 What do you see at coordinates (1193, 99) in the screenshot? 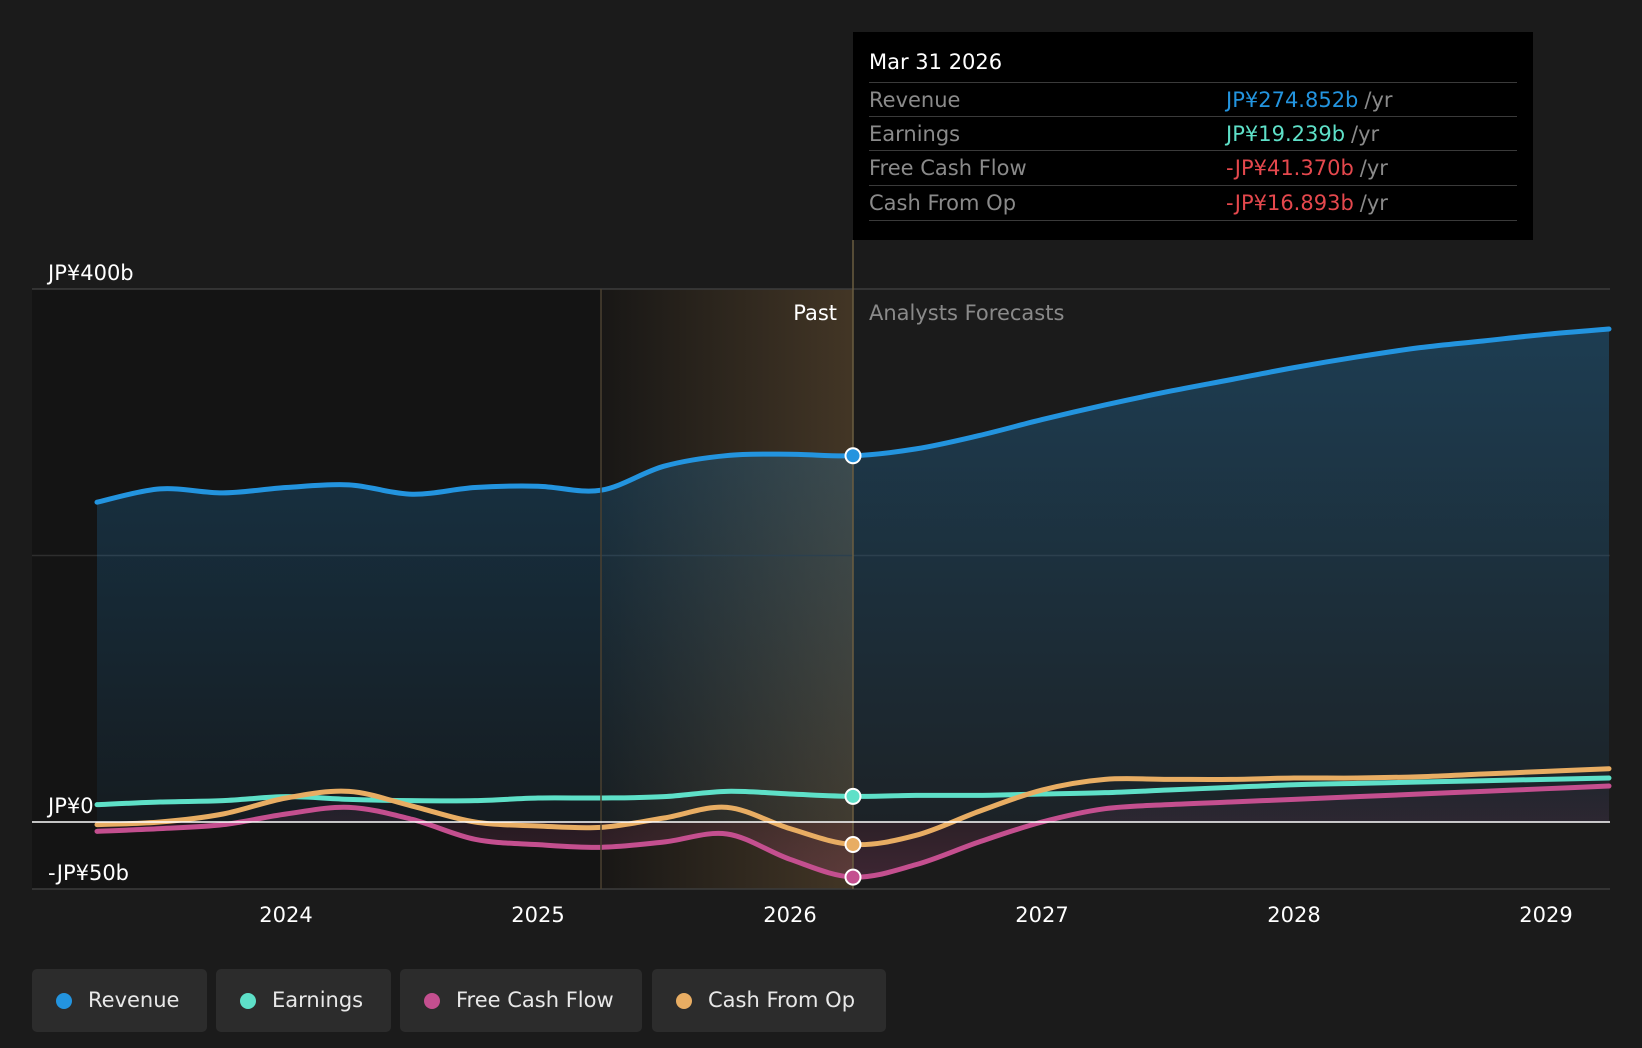
I see `tooltip-row-revenue: Revenue JP¥274.852b/yr` at bounding box center [1193, 99].